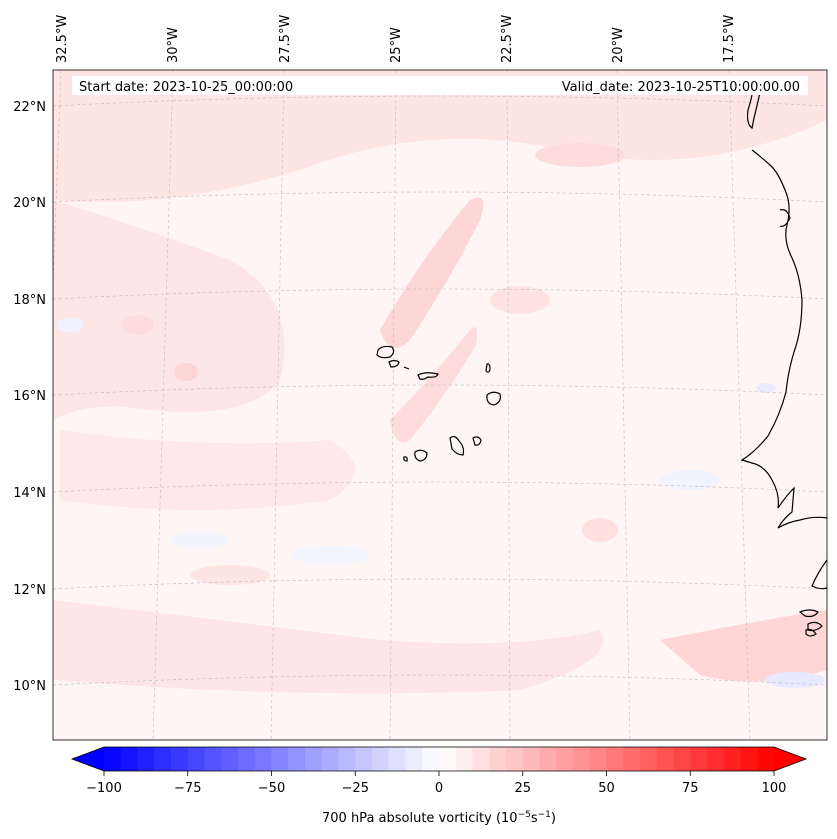 The image size is (837, 839). I want to click on coast-cap-blanc, so click(785, 218).